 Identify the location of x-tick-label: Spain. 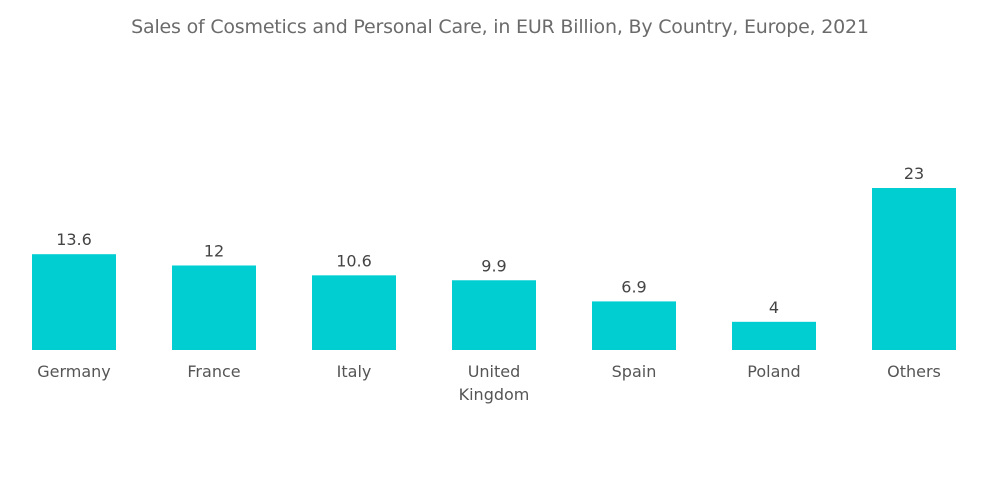
(634, 371).